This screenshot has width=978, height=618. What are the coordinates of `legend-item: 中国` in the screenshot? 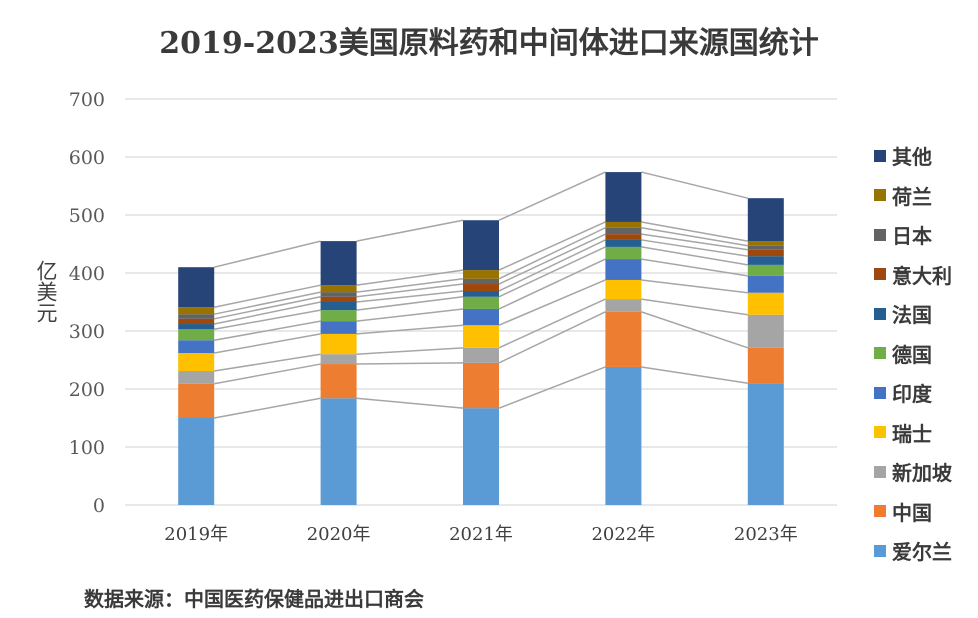 It's located at (913, 512).